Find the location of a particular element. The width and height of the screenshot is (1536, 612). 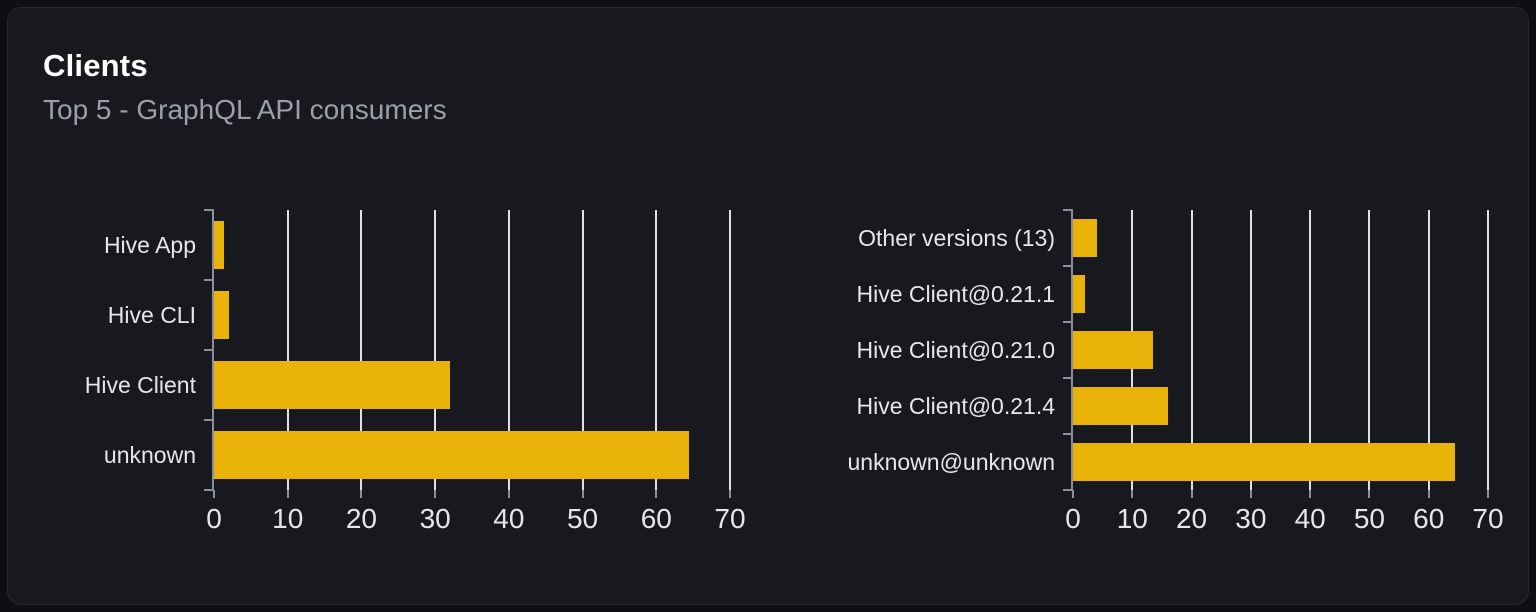

category-label: Hive Client is located at coordinates (140, 385).